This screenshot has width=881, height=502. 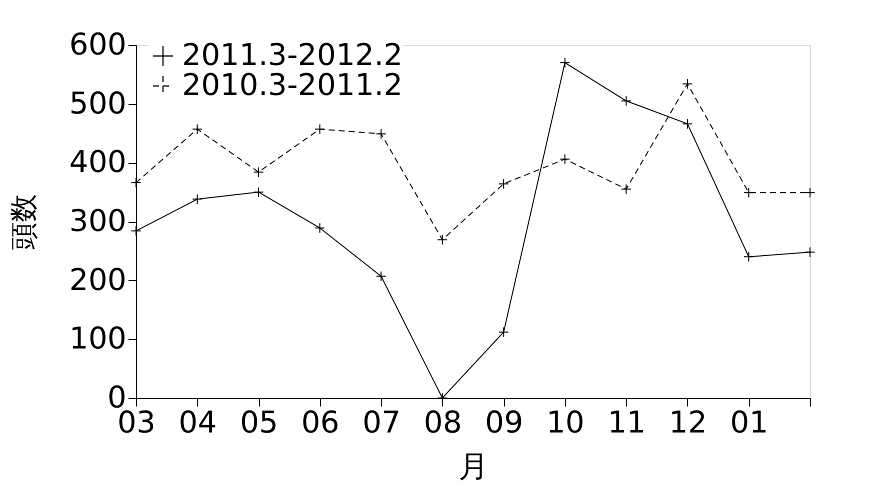 What do you see at coordinates (197, 423) in the screenshot?
I see `x-tick-label: 04` at bounding box center [197, 423].